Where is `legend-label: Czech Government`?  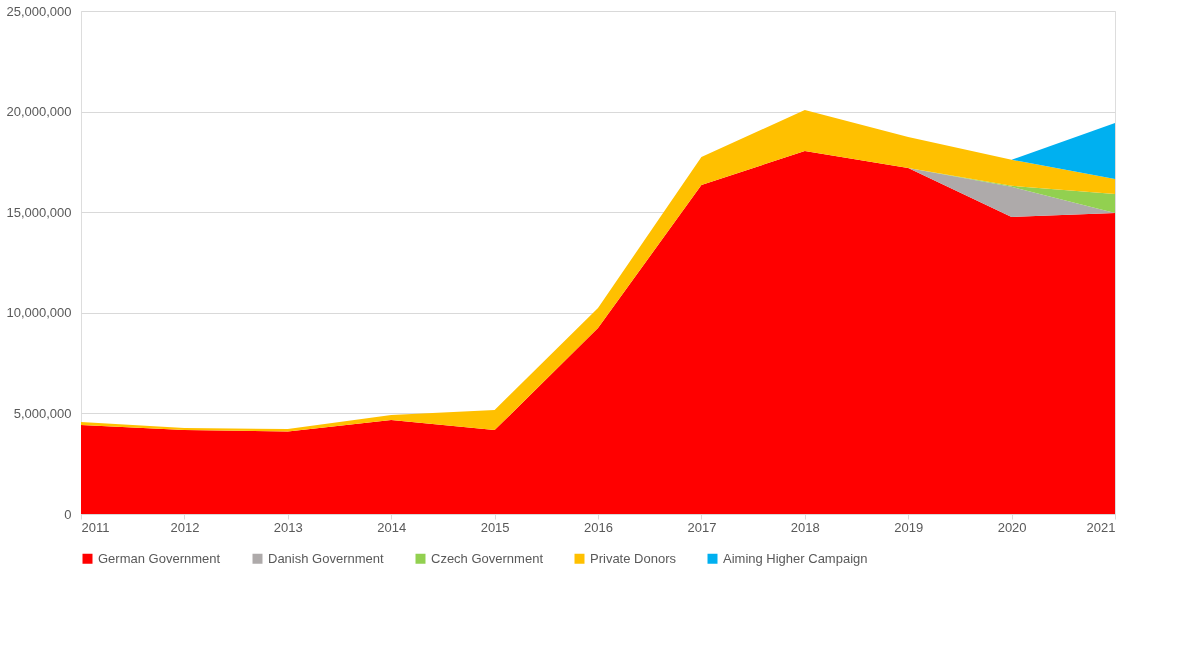 legend-label: Czech Government is located at coordinates (487, 558).